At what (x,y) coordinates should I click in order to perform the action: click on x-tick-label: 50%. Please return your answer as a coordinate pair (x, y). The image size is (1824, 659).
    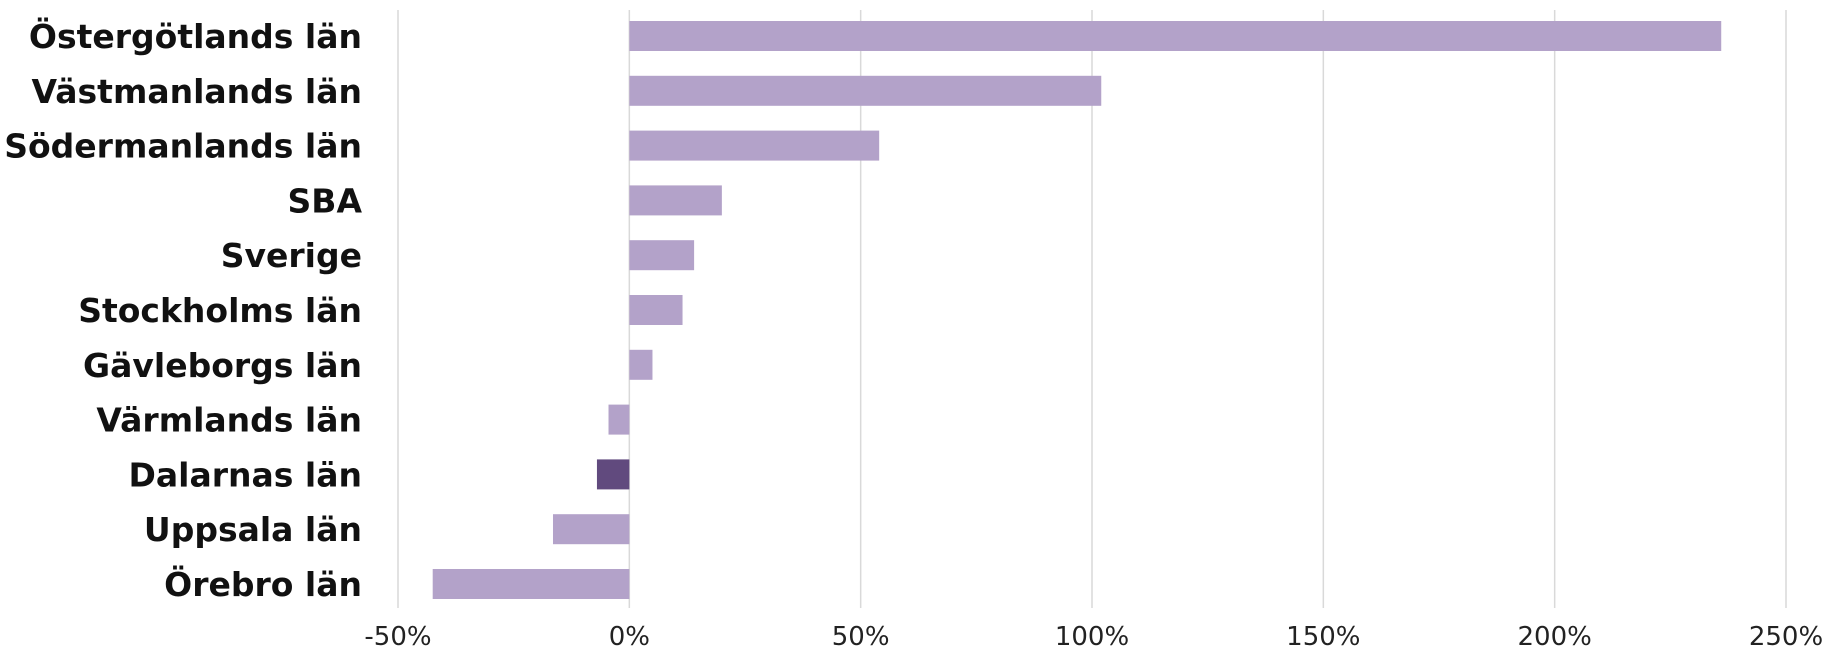
    Looking at the image, I should click on (861, 637).